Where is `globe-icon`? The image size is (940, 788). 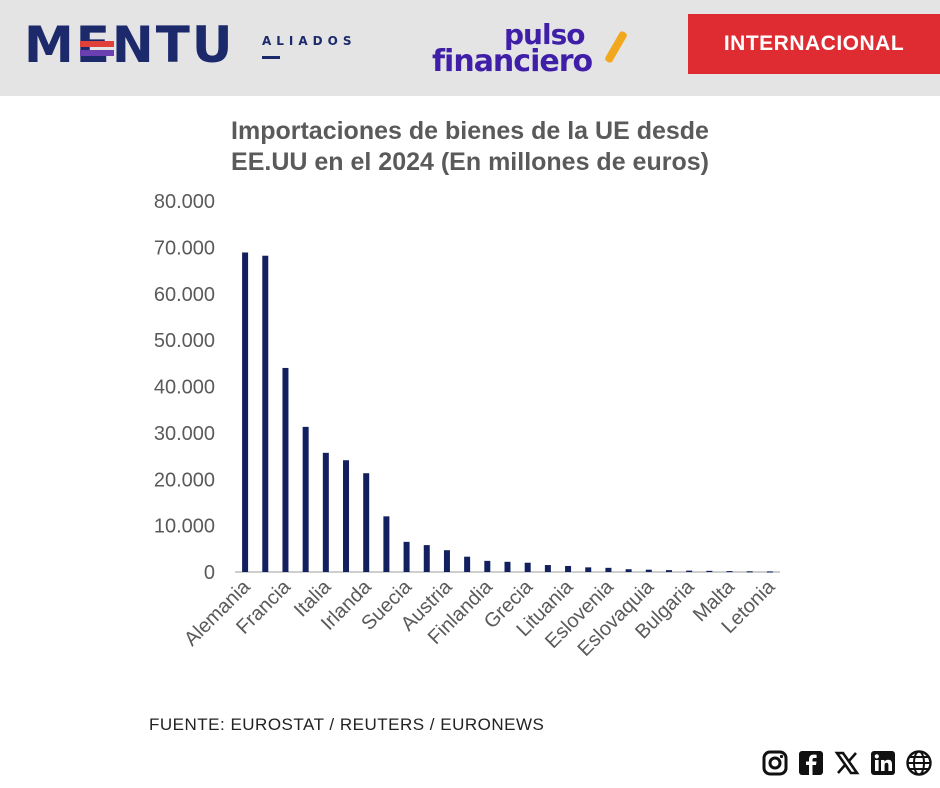
globe-icon is located at coordinates (919, 763).